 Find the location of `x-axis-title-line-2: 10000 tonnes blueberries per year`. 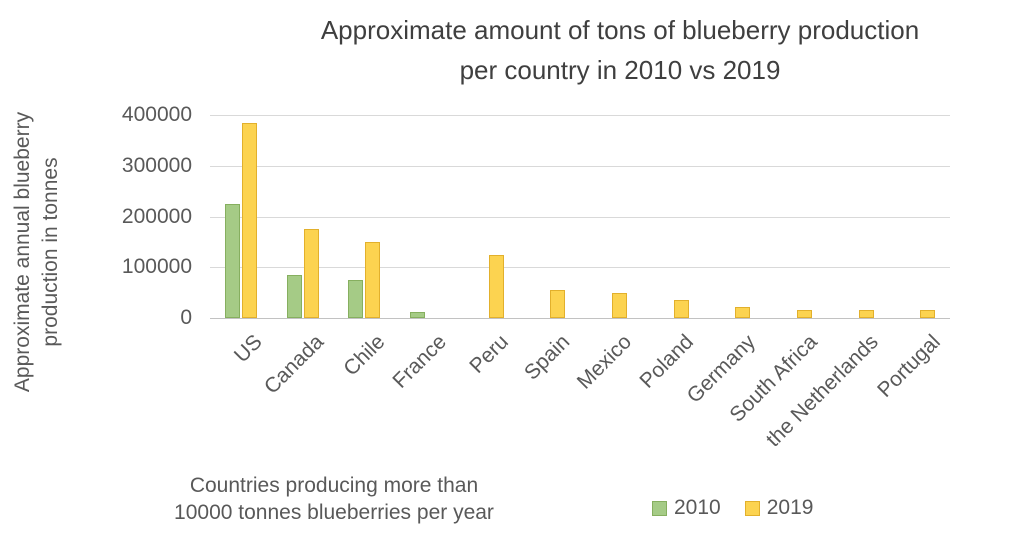

x-axis-title-line-2: 10000 tonnes blueberries per year is located at coordinates (334, 512).